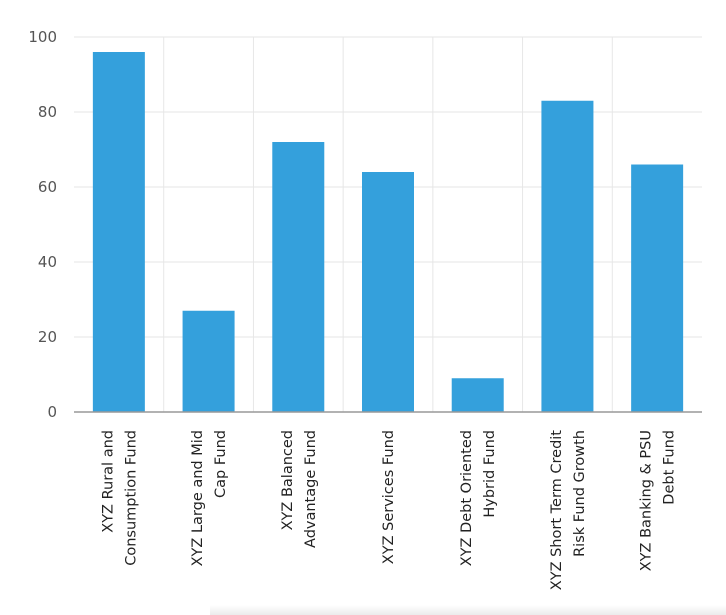 The height and width of the screenshot is (615, 726). Describe the element at coordinates (198, 498) in the screenshot. I see `x-tick-label: XYZ Large and Mid` at that location.